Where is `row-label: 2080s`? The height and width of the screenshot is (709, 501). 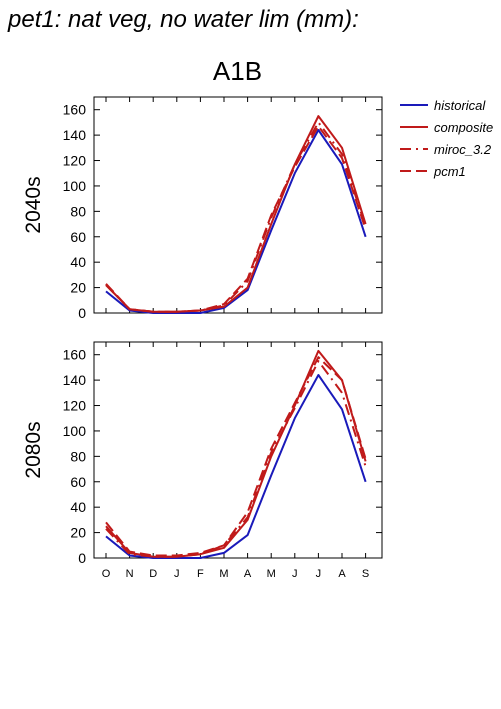
row-label: 2080s is located at coordinates (33, 449).